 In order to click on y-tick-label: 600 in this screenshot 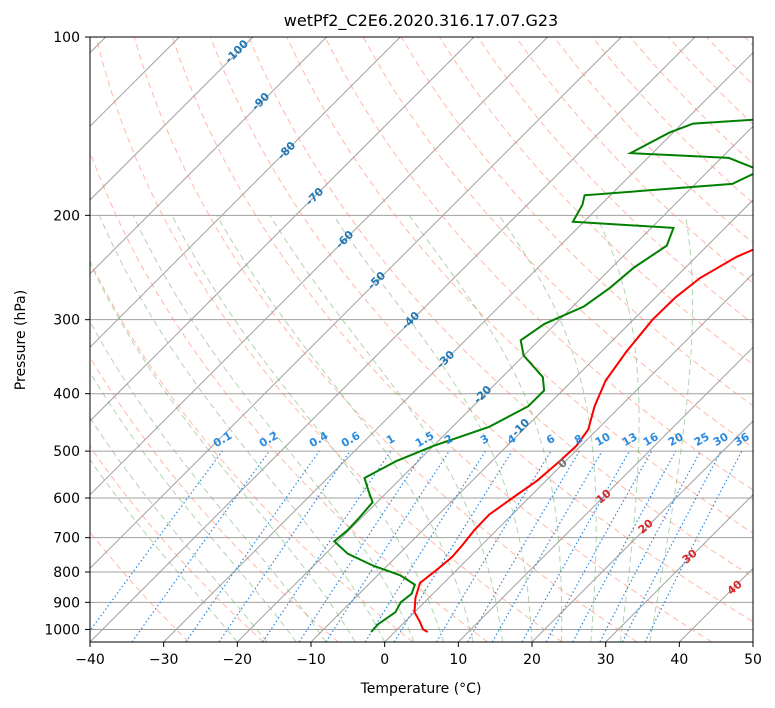, I will do `click(66, 499)`.